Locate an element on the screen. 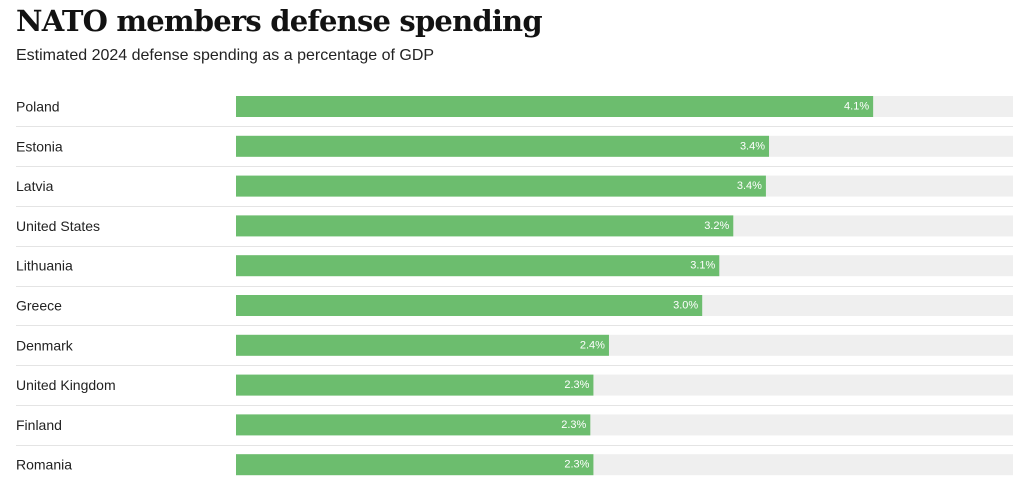 This screenshot has width=1024, height=491. category-label: Finland is located at coordinates (39, 425).